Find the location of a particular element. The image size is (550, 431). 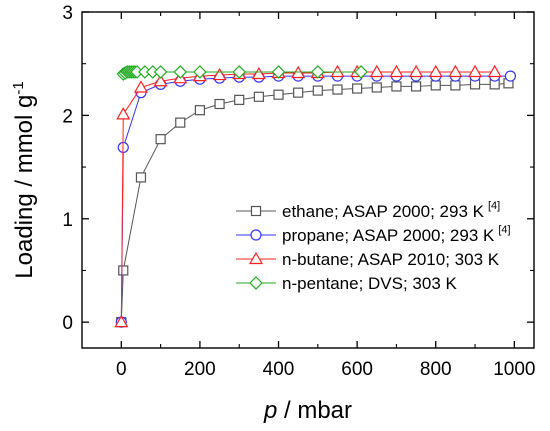

y-tick-label: 3 is located at coordinates (67, 13).